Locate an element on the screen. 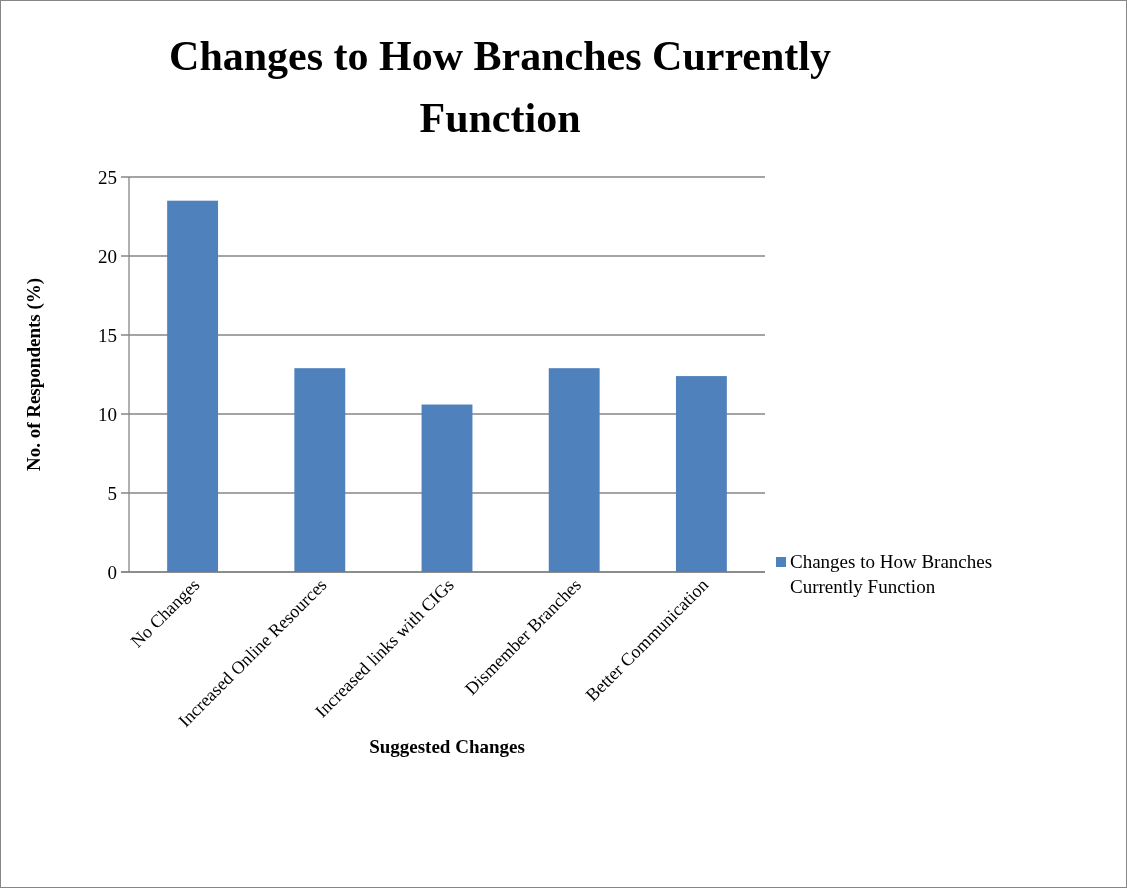  y-tick-label: 0 is located at coordinates (112, 572).